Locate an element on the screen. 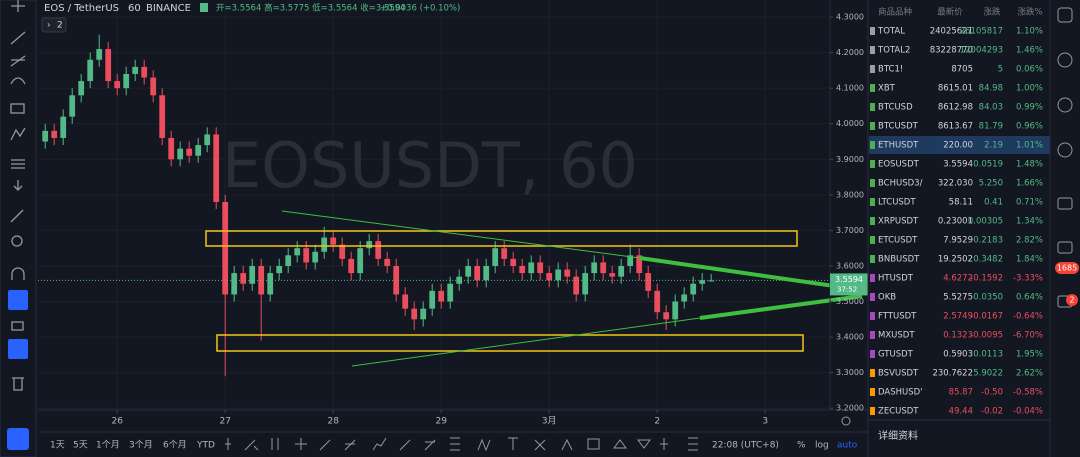  data-window-icon is located at coordinates (1065, 105).